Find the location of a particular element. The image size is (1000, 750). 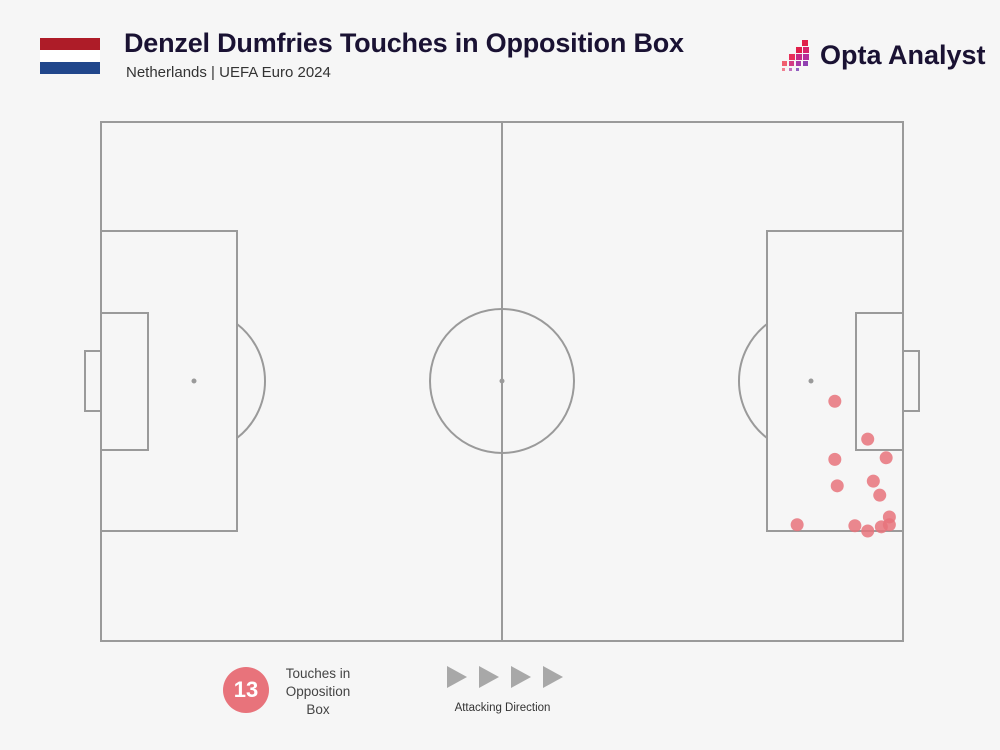

center-circle is located at coordinates (502, 381).